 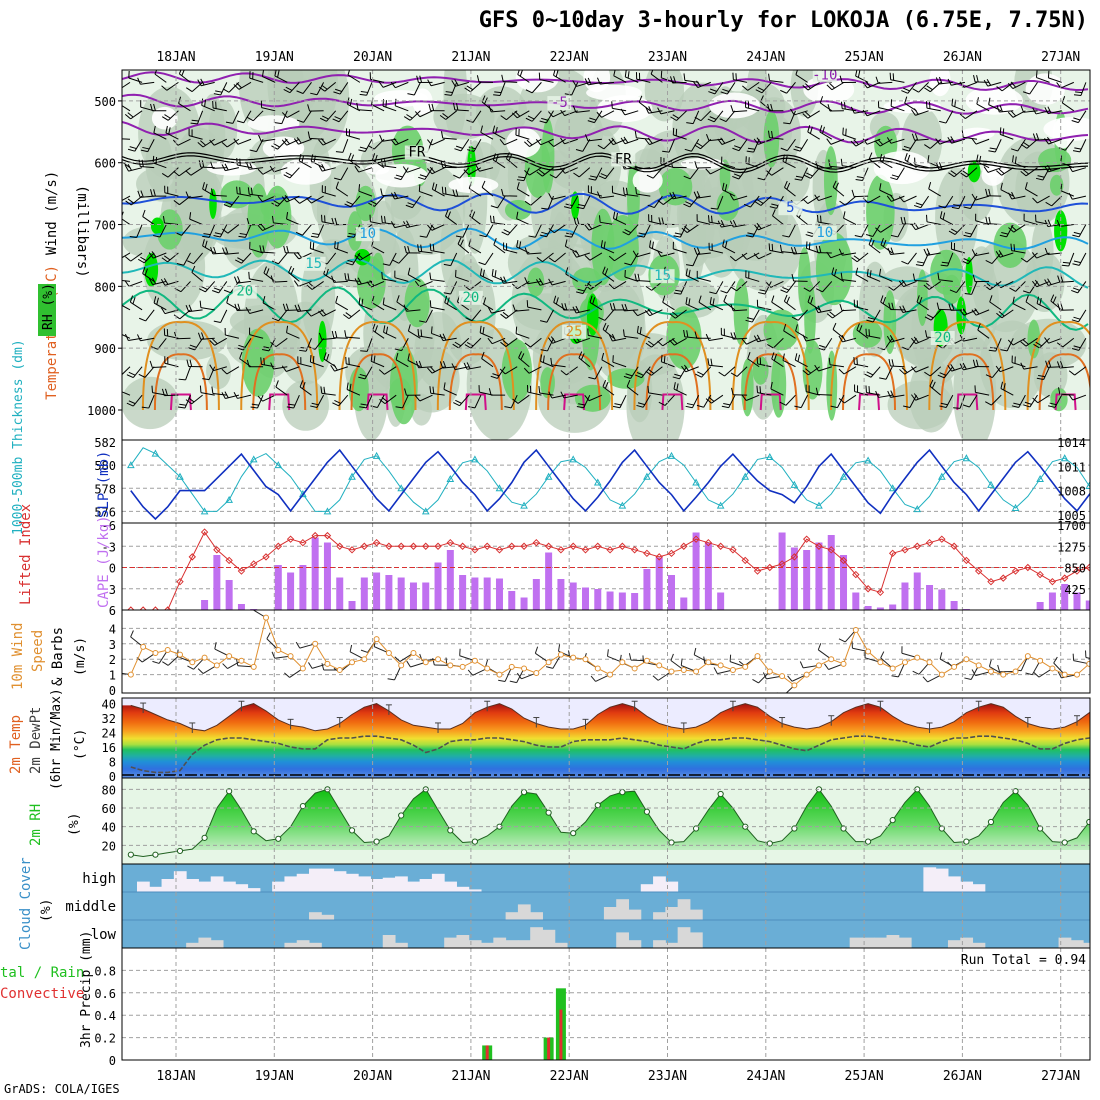 I want to click on rh-legend-swatch, so click(x=47, y=310).